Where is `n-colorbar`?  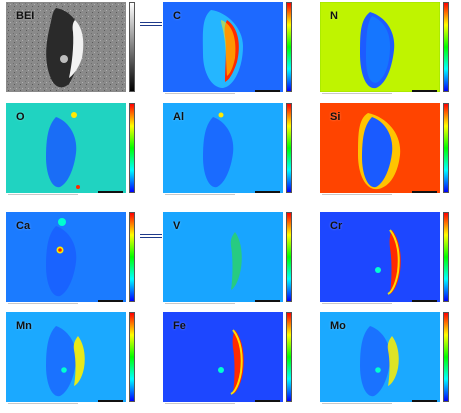
n-colorbar is located at coordinates (446, 47).